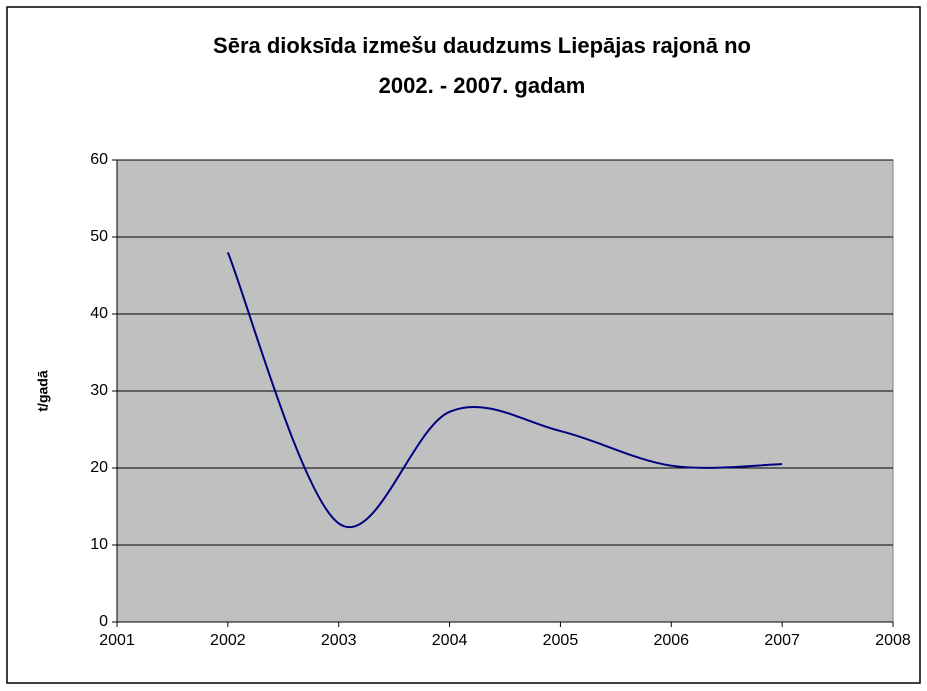 The image size is (927, 691). I want to click on y-tick-label: 40, so click(99, 313).